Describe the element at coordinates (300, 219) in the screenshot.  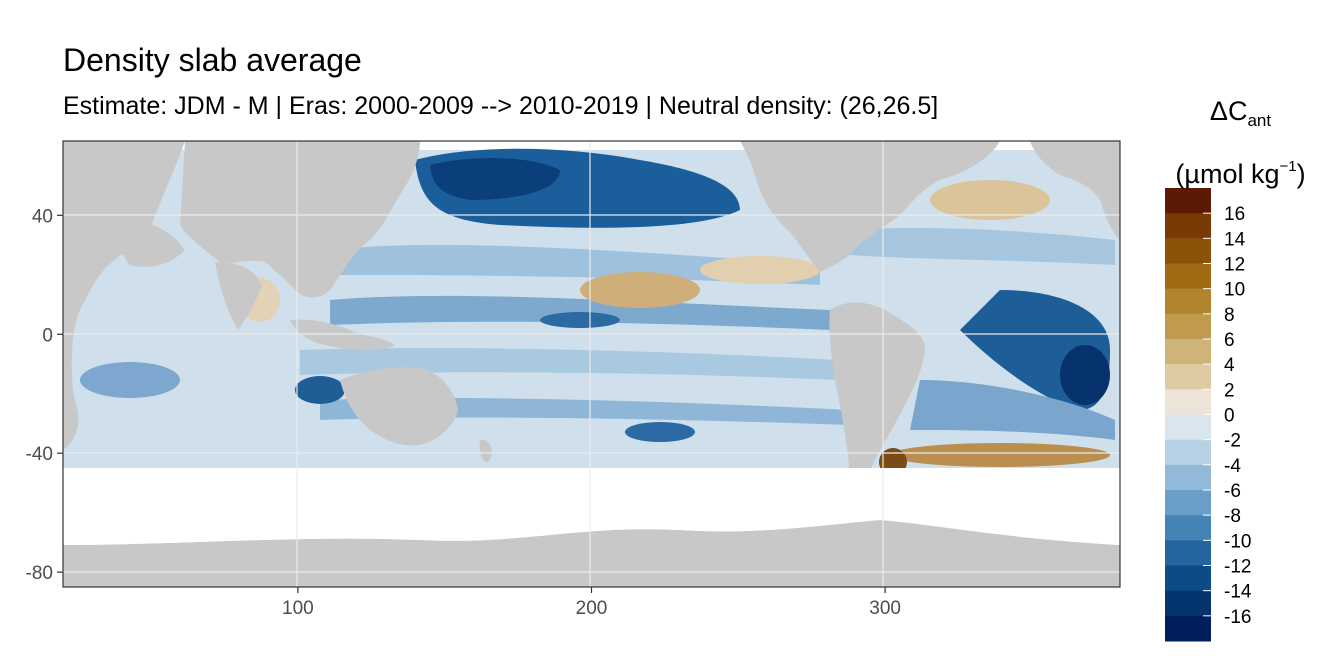
I see `land-asia` at that location.